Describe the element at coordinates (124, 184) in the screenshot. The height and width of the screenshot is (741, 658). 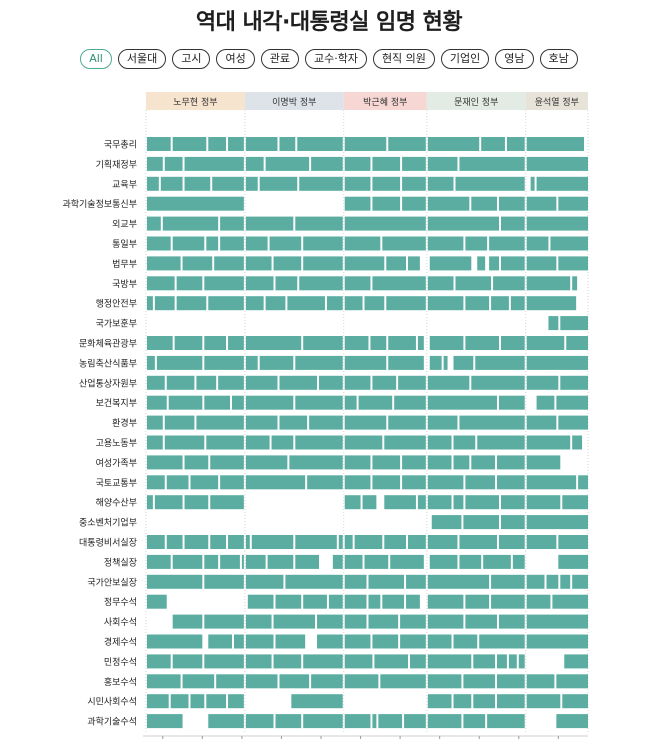
I see `row-label: 교육부` at that location.